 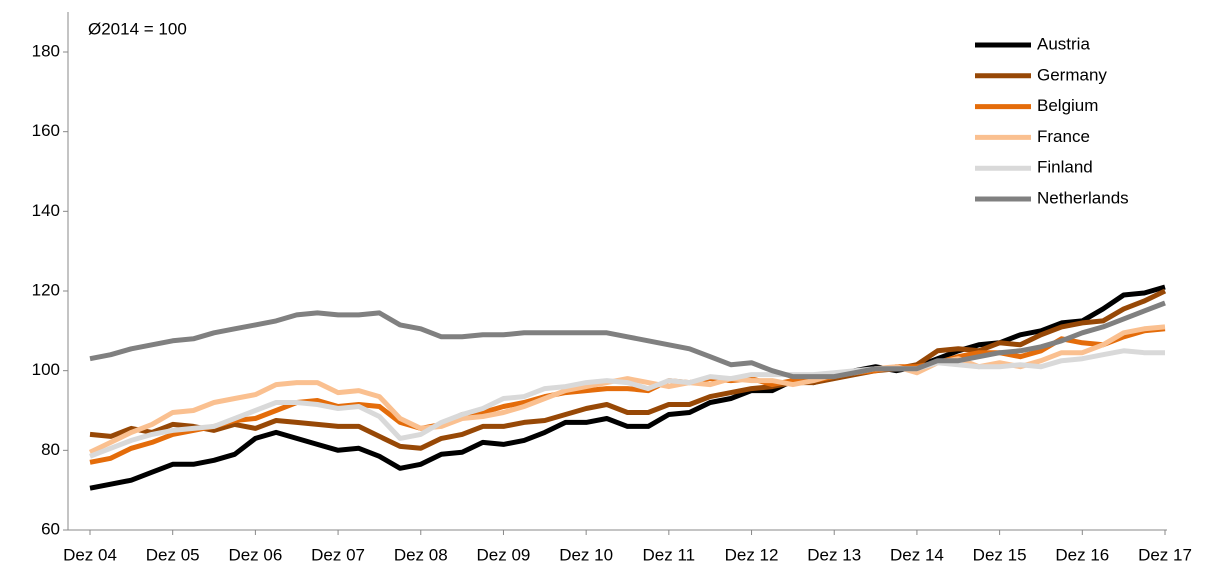 What do you see at coordinates (50, 528) in the screenshot?
I see `y-tick-label: 60` at bounding box center [50, 528].